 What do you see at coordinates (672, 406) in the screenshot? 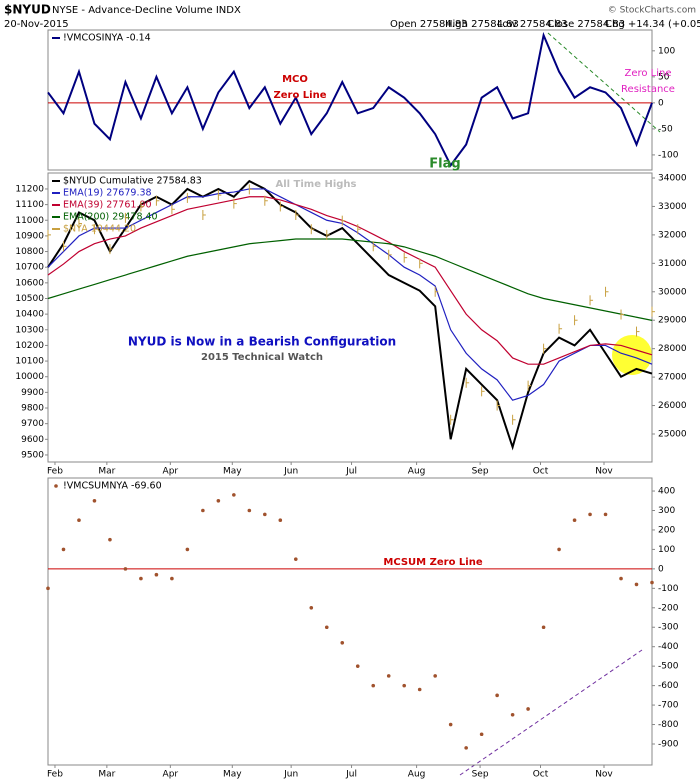
I see `y2-tick-label: 26000` at bounding box center [672, 406].